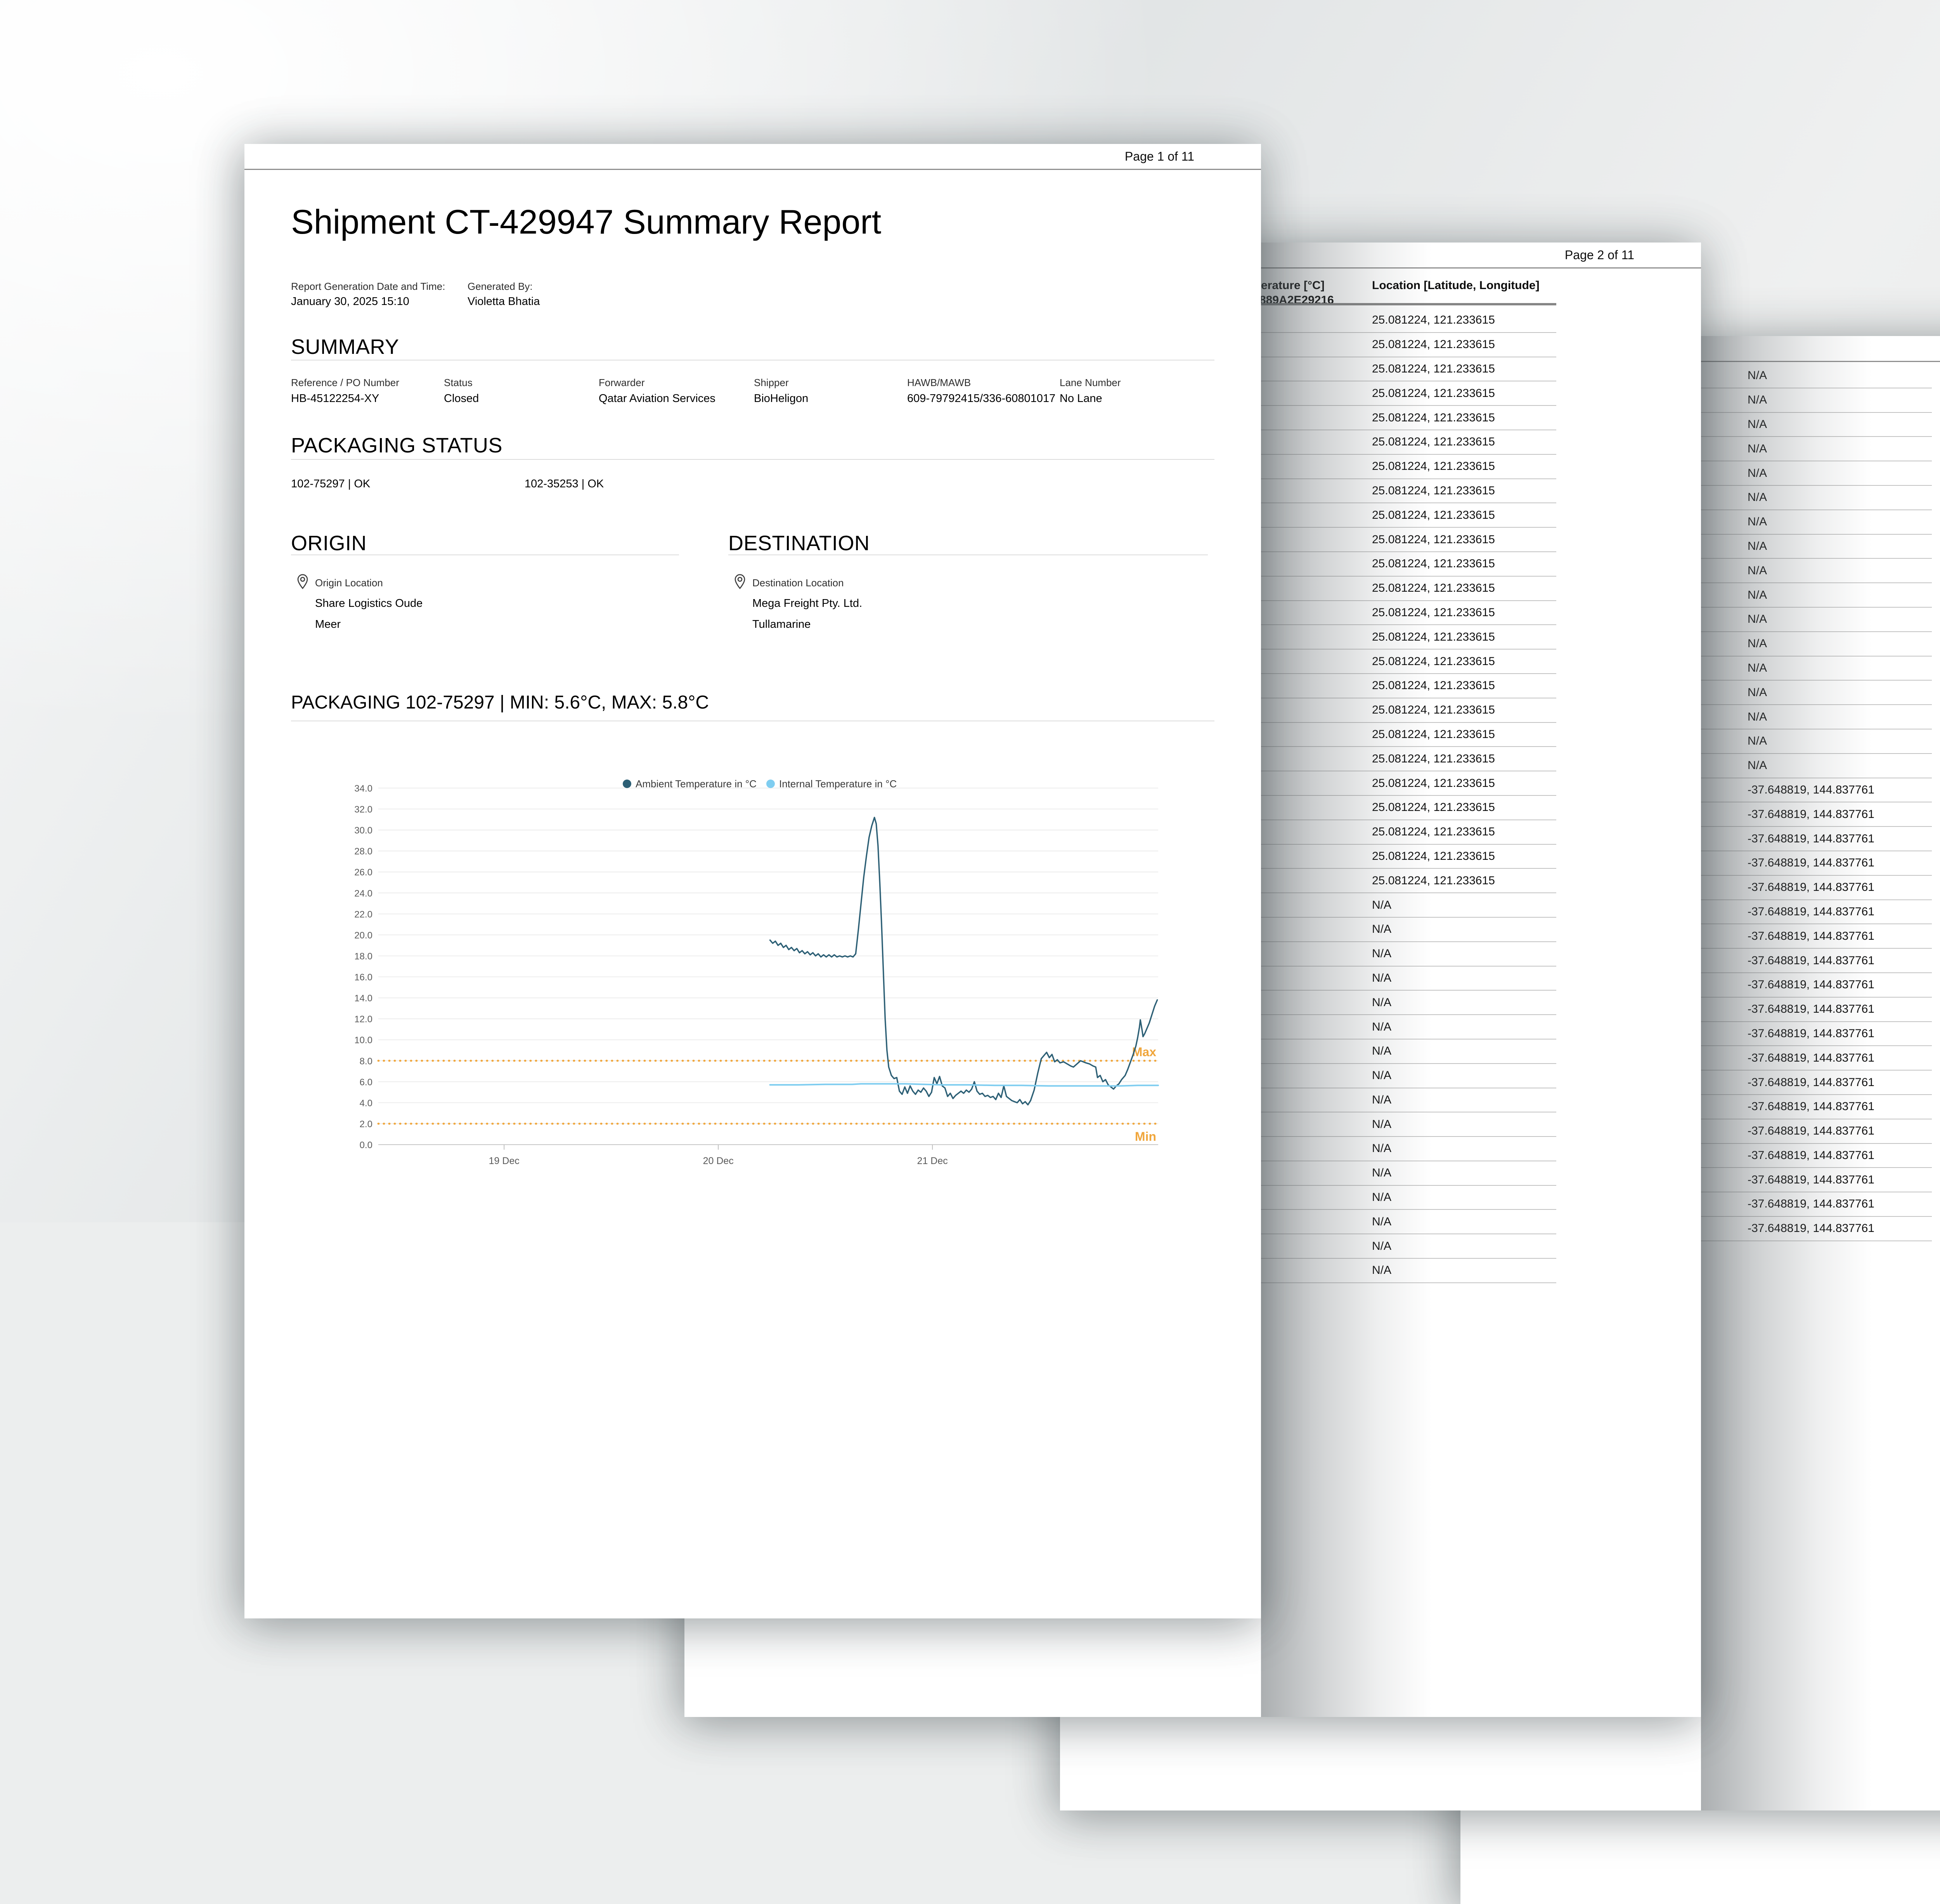  I want to click on summary-field-value: BioHeligon, so click(782, 399).